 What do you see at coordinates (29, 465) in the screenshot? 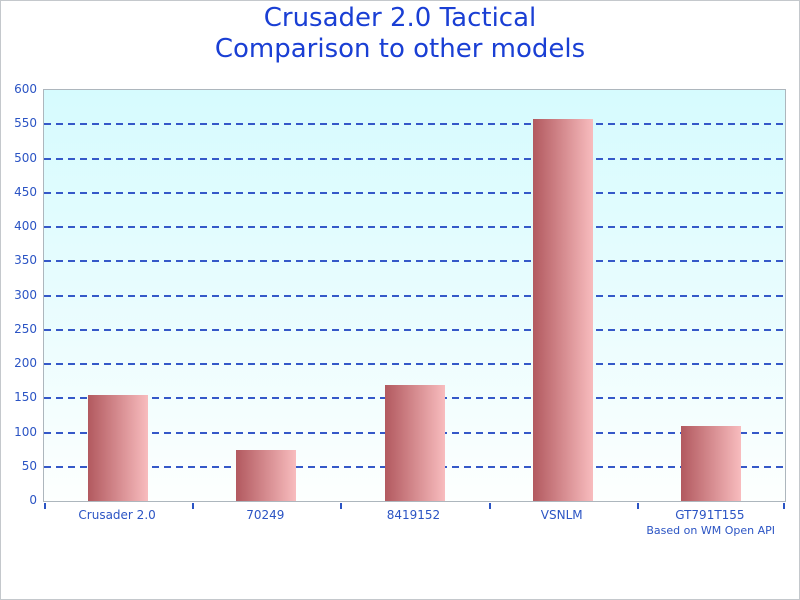
I see `y-tick-label: 50` at bounding box center [29, 465].